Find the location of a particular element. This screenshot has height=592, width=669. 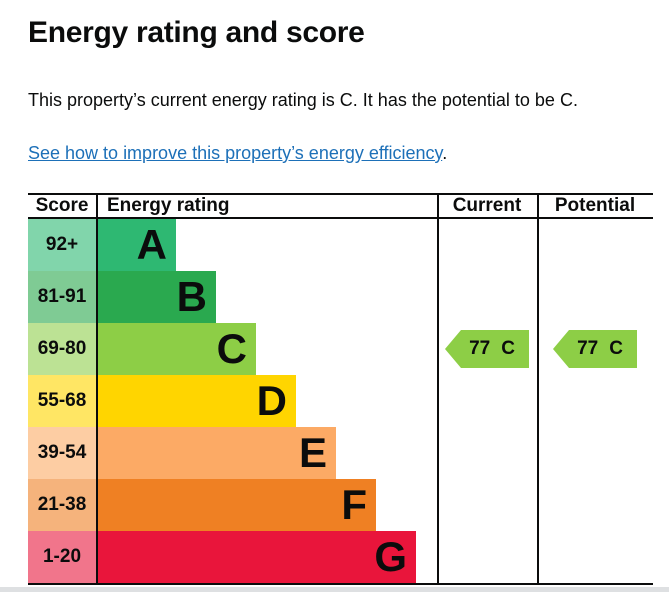

band-letter-a: A is located at coordinates (151, 244).